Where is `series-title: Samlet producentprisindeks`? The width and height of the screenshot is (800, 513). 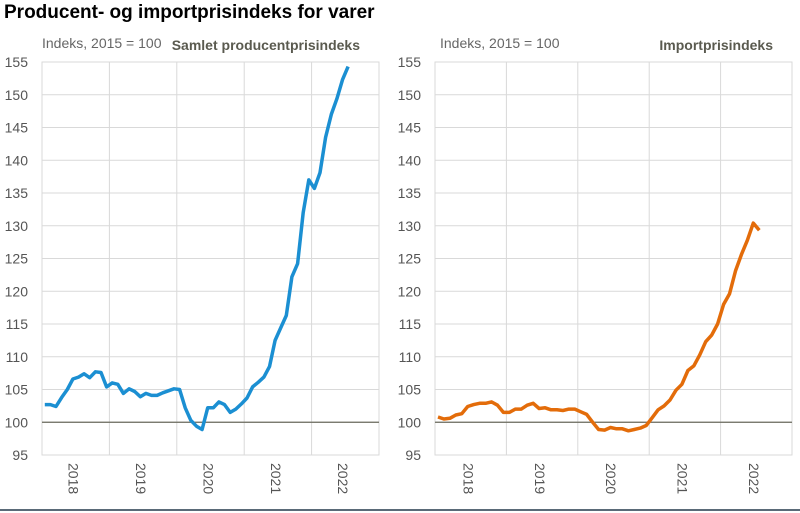 series-title: Samlet producentprisindeks is located at coordinates (266, 45).